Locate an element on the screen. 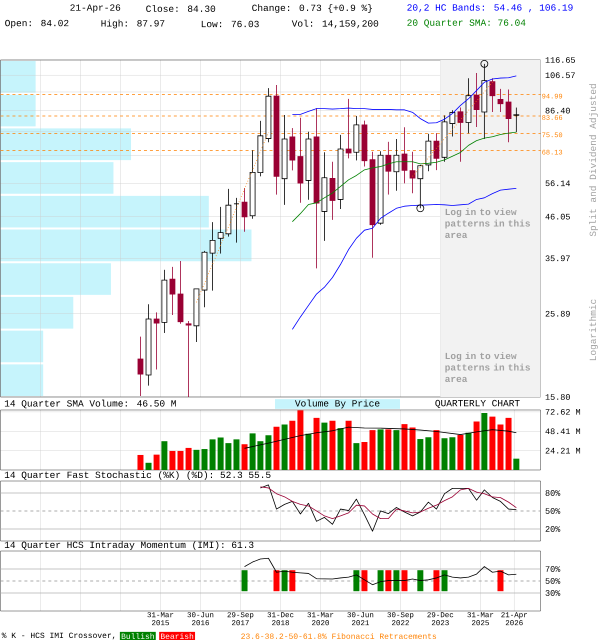 Image resolution: width=600 pixels, height=640 pixels. text: Logarithmic is located at coordinates (593, 329).